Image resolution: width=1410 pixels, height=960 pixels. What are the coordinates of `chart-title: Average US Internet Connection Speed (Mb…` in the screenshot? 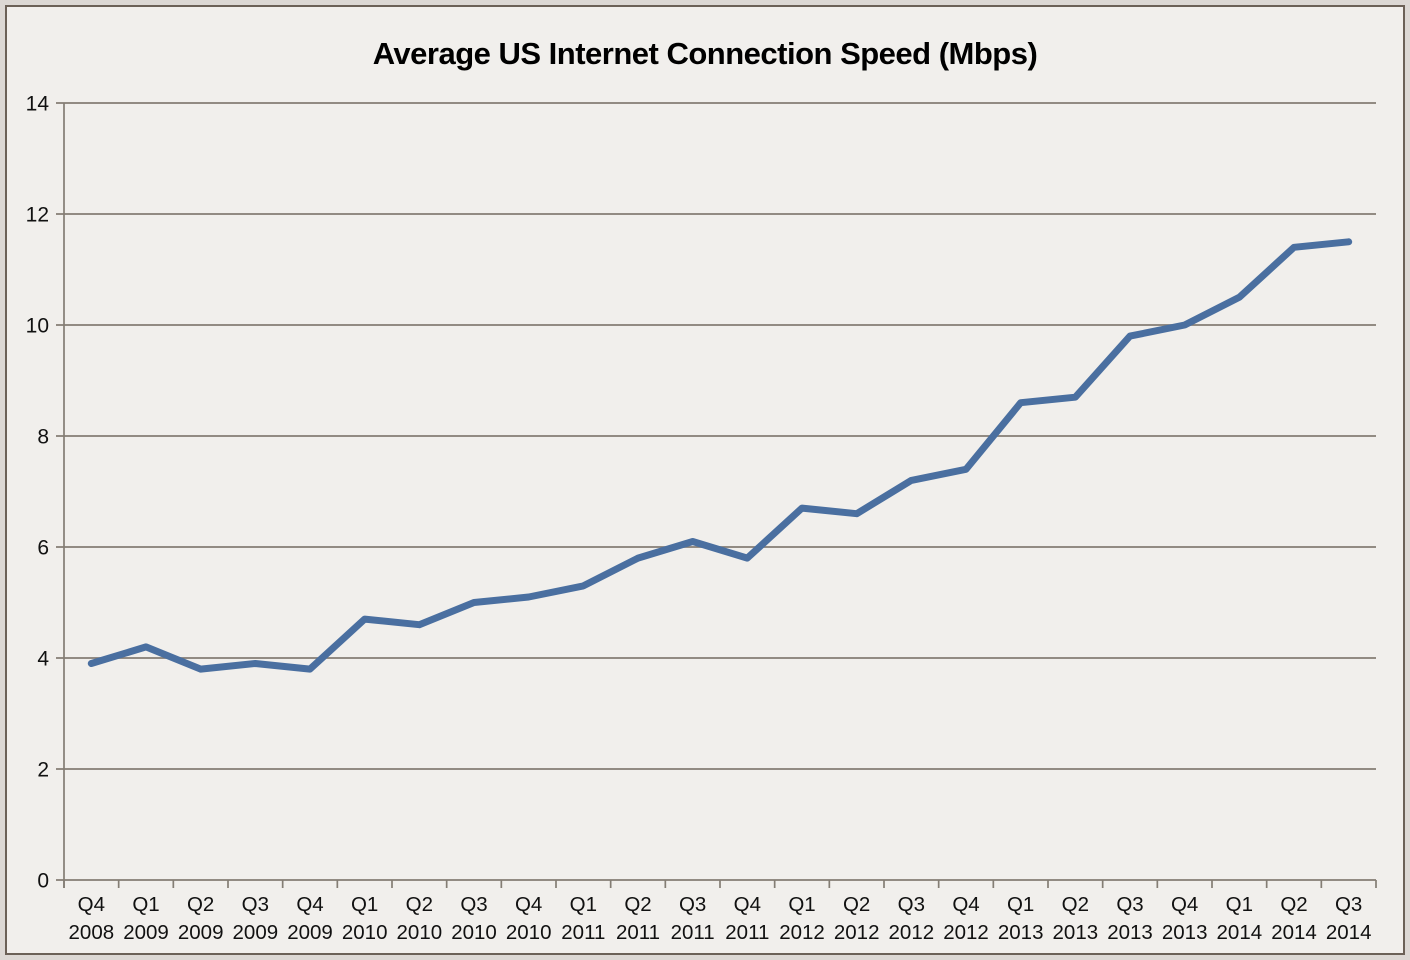 It's located at (705, 53).